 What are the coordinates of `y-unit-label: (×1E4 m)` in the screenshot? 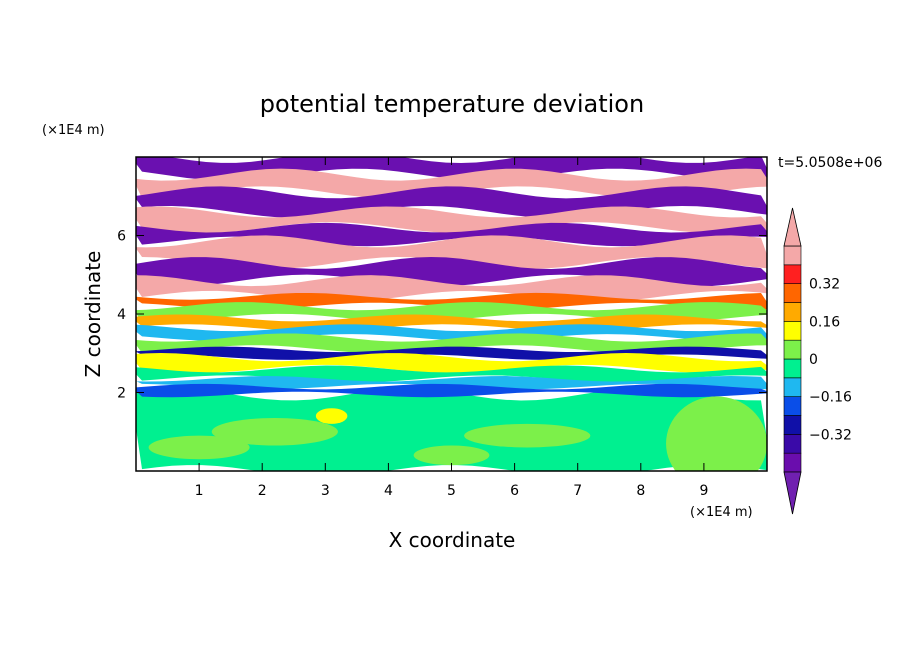 It's located at (73, 130).